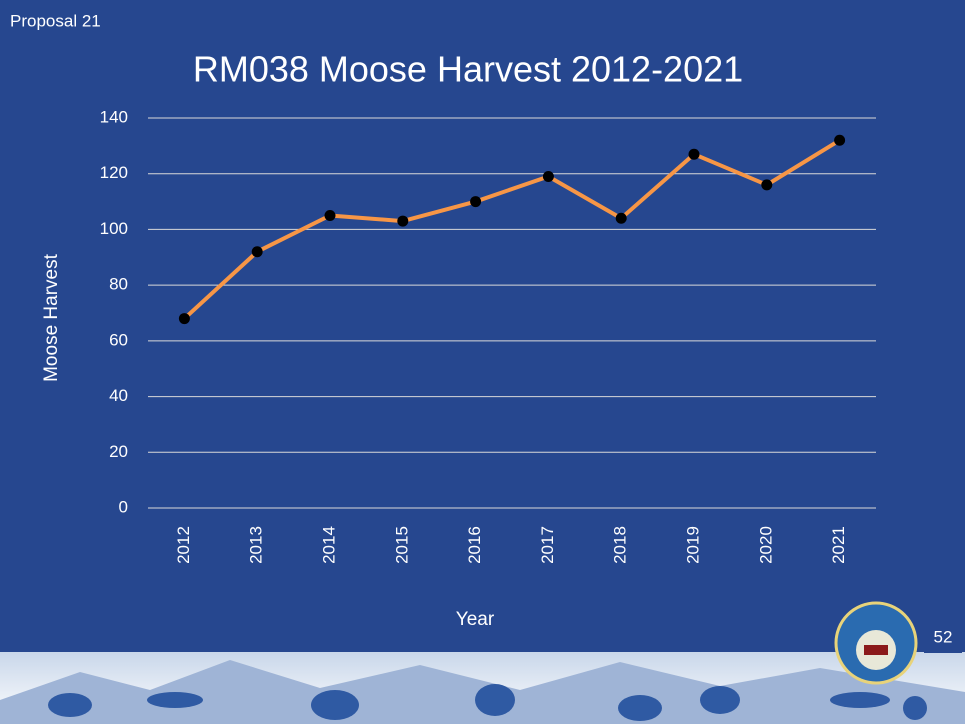  What do you see at coordinates (118, 451) in the screenshot?
I see `y-tick-label: 20` at bounding box center [118, 451].